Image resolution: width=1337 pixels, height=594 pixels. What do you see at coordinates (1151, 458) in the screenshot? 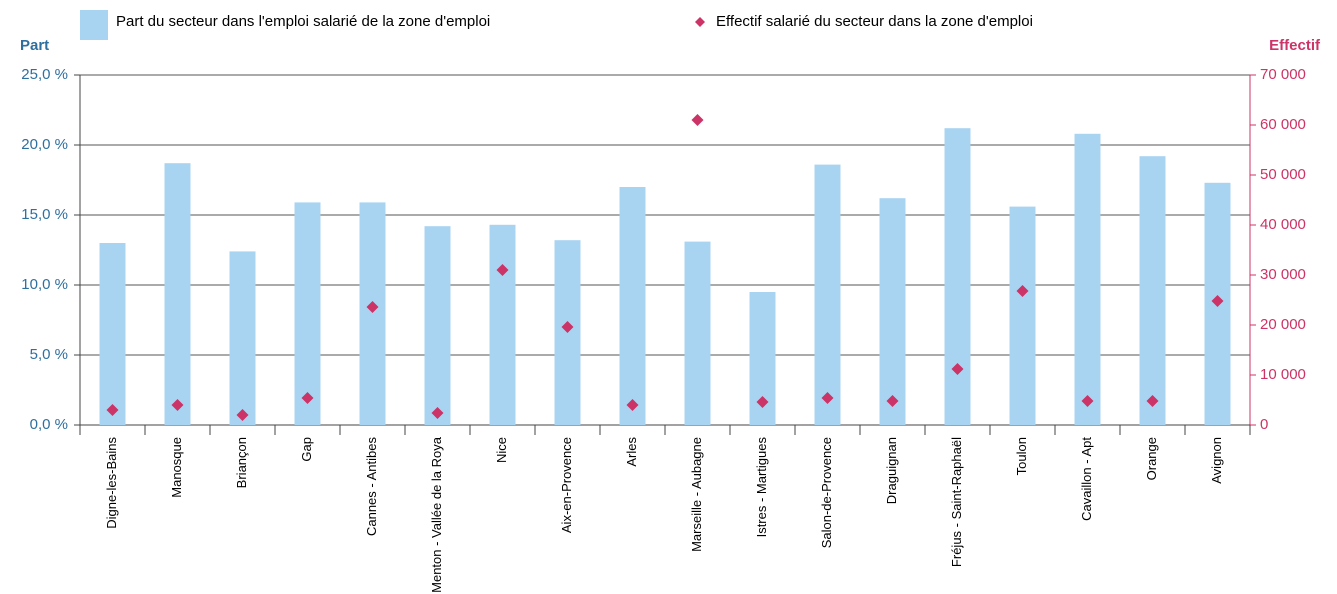
I see `x-tick-label: Orange` at bounding box center [1151, 458].